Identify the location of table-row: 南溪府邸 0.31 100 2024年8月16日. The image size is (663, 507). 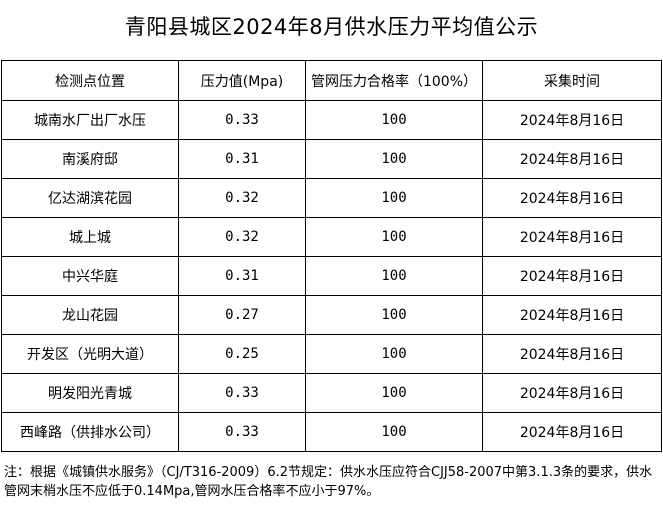
(331, 159).